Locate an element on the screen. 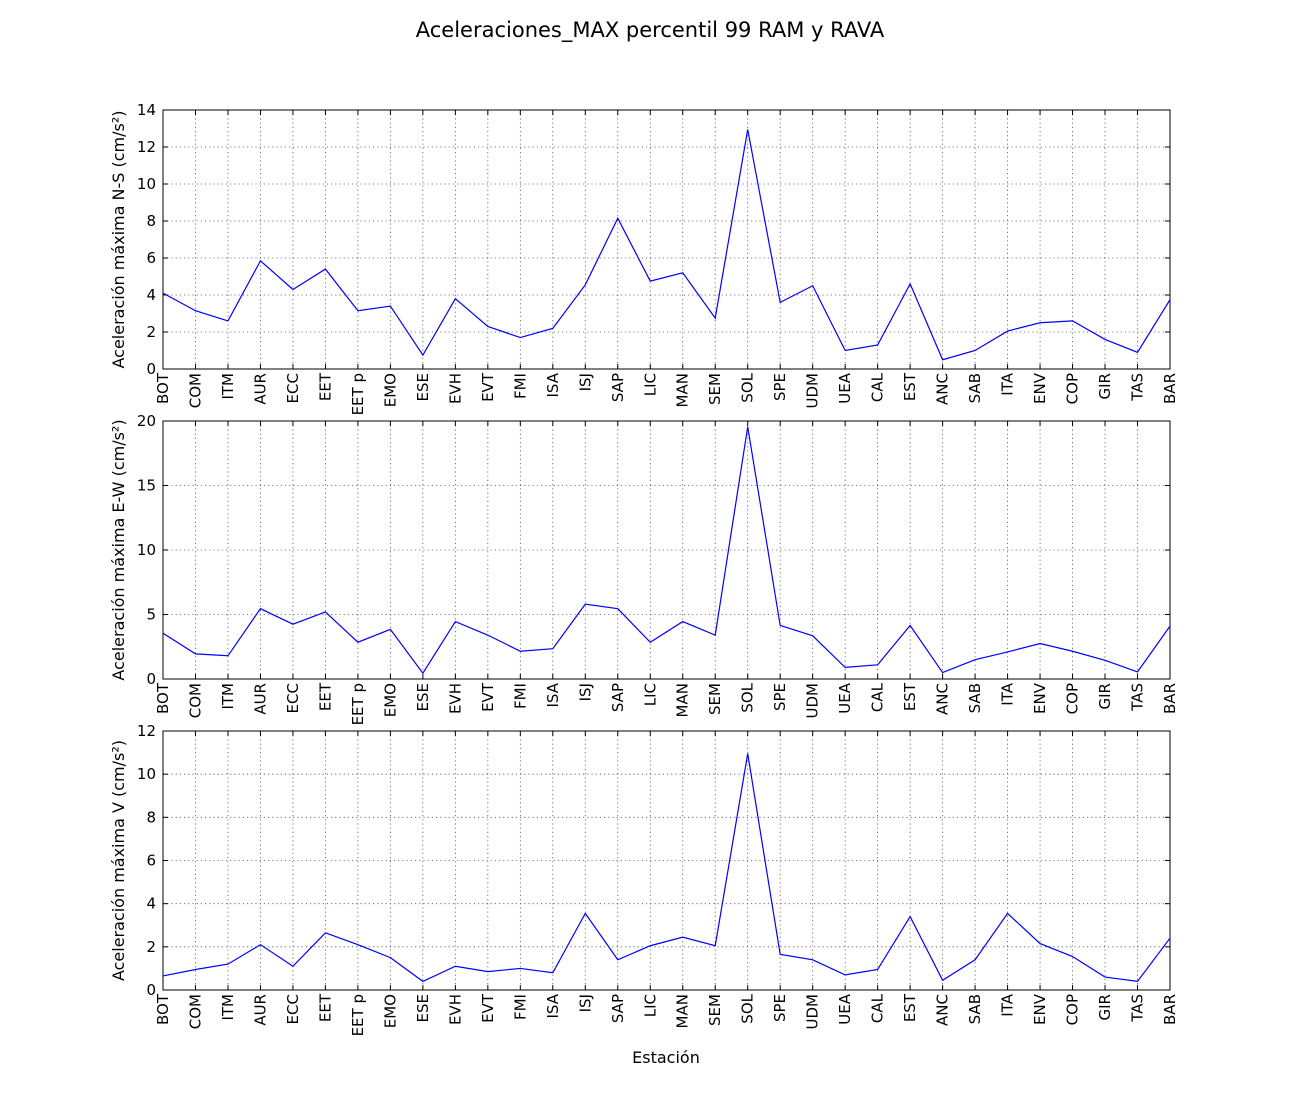 This screenshot has height=1100, width=1300. y-tick-label: 6 is located at coordinates (151, 861).